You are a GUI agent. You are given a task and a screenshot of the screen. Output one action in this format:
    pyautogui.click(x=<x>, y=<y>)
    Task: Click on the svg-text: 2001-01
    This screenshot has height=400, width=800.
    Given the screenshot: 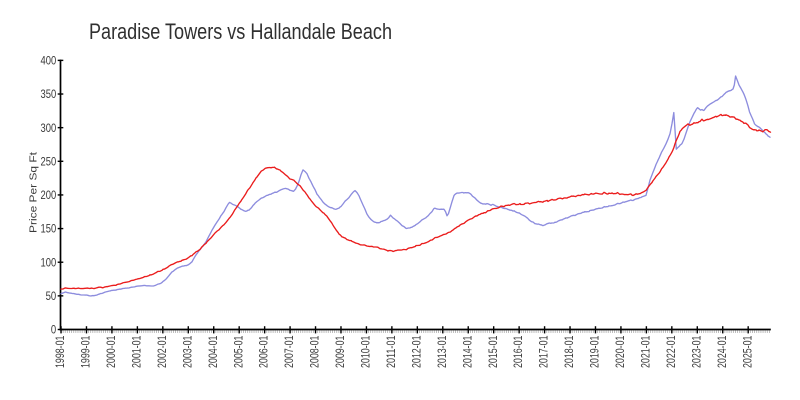 What is the action you would take?
    pyautogui.click(x=136, y=352)
    